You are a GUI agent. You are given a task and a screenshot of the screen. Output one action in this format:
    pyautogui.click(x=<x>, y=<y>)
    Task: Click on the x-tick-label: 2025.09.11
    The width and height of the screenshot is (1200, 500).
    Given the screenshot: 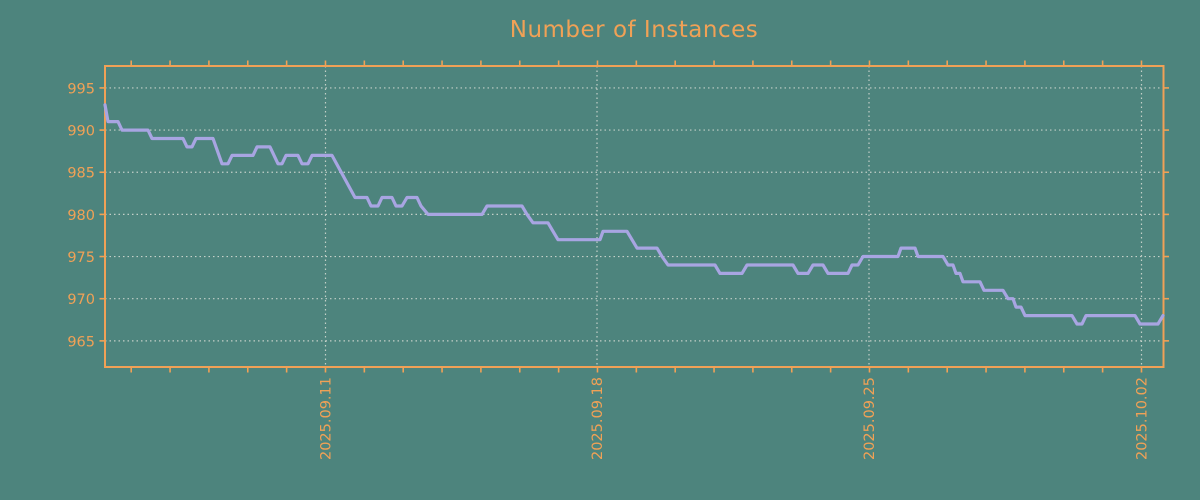 What is the action you would take?
    pyautogui.click(x=327, y=418)
    